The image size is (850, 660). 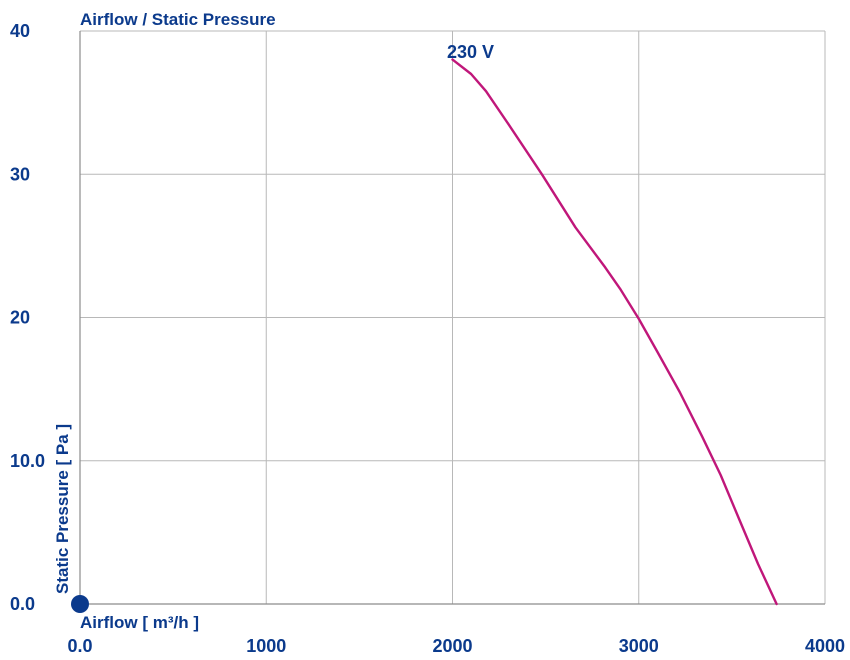 What do you see at coordinates (139, 622) in the screenshot?
I see `x-axis-label: Airflow [ m³/h ]` at bounding box center [139, 622].